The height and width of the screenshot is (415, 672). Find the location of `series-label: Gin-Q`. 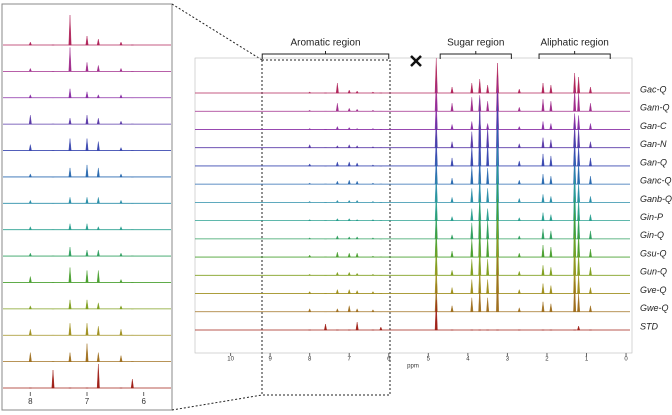

series-label: Gin-Q is located at coordinates (652, 235).